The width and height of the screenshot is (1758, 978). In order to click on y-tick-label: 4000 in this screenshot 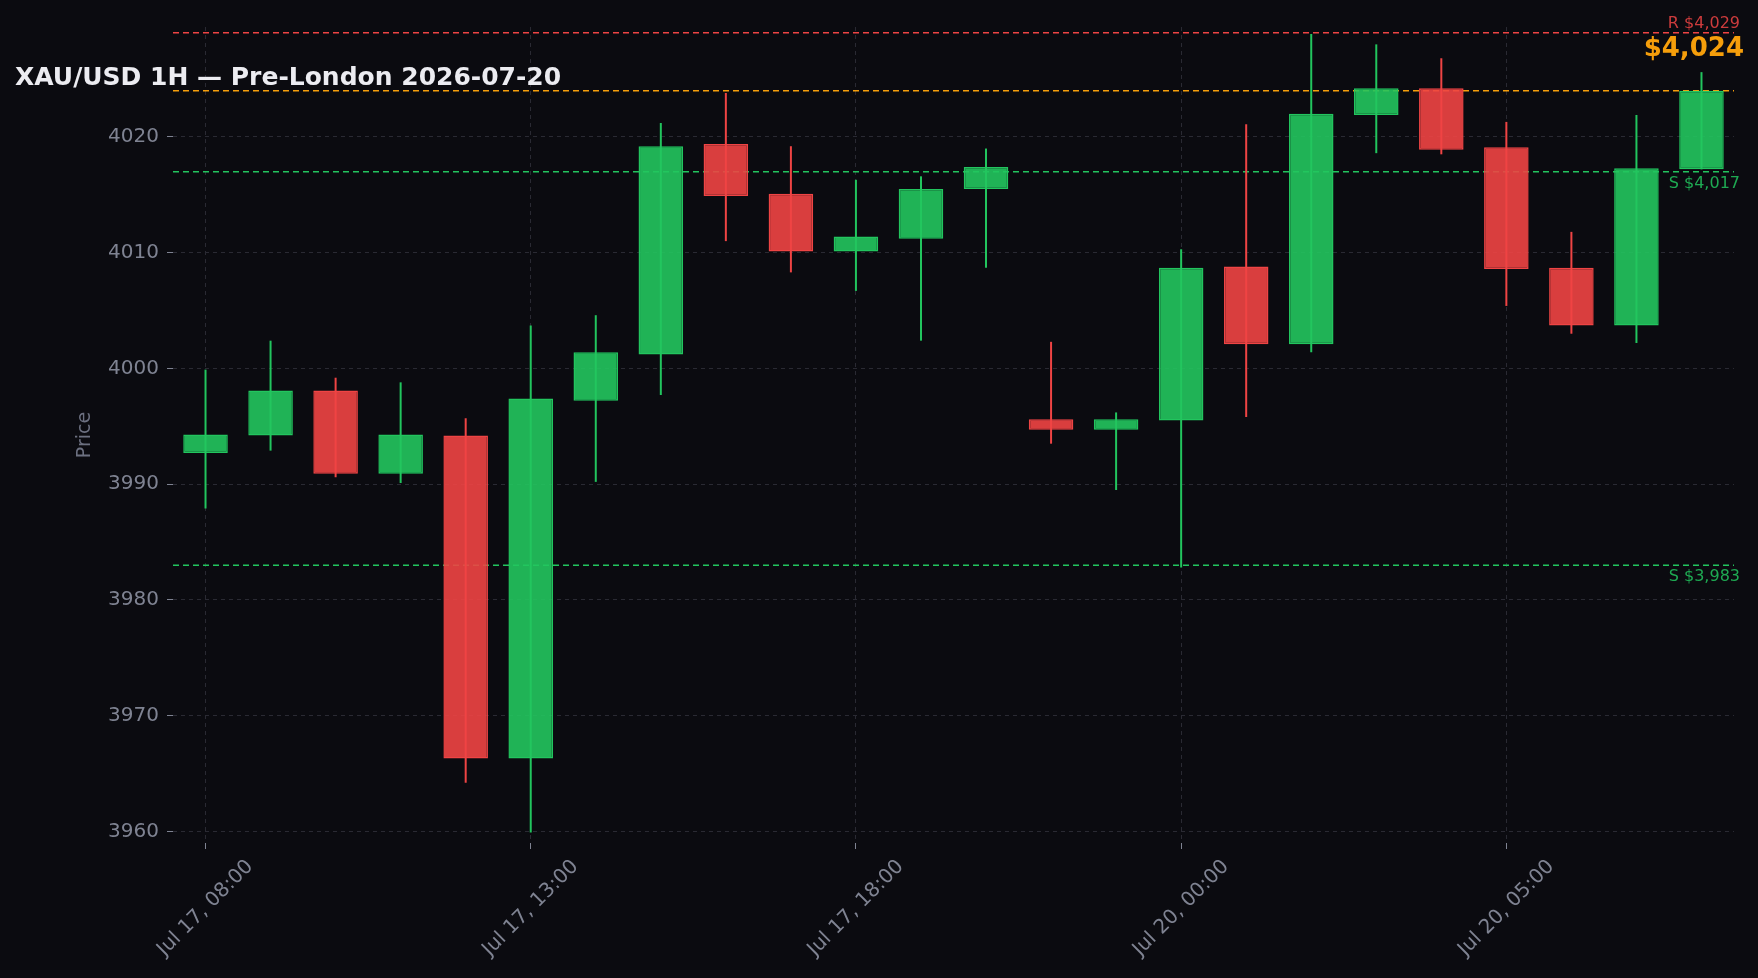, I will do `click(133, 366)`.